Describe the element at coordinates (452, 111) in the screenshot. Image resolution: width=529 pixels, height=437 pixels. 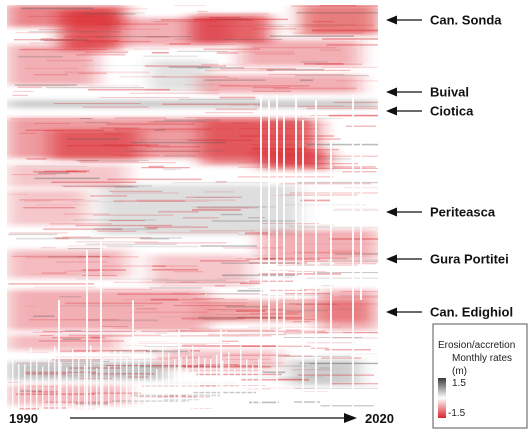
I see `row-label-ciotica: Ciotica` at that location.